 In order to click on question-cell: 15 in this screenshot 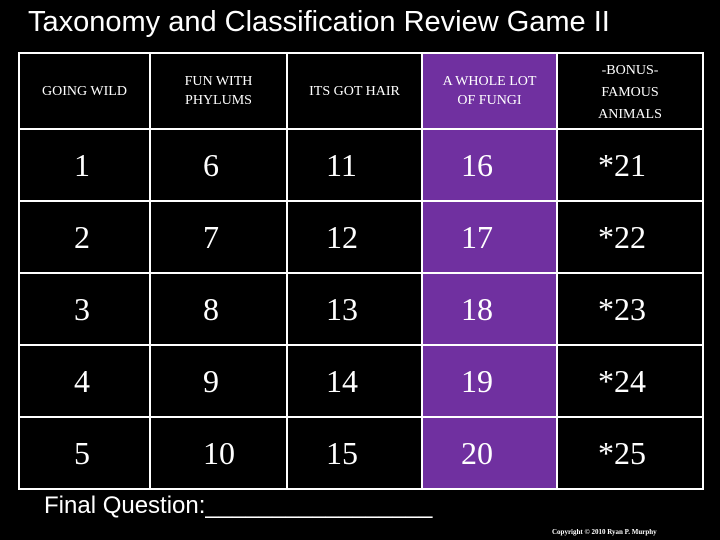, I will do `click(354, 453)`.